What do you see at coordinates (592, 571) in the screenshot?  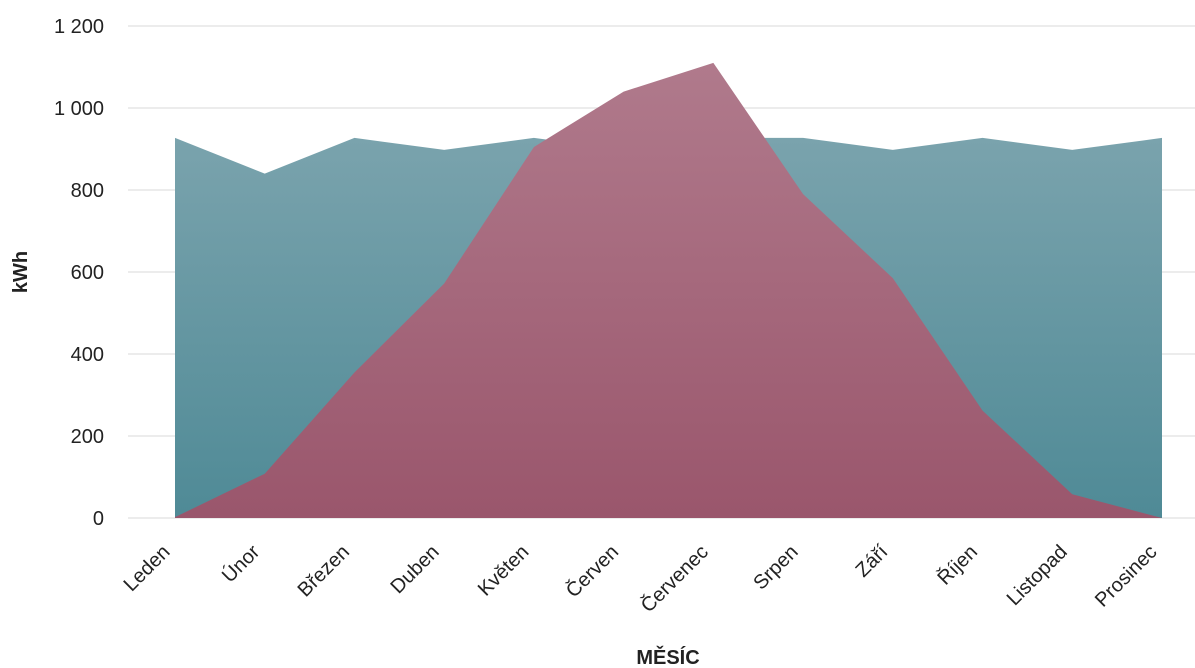 I see `x-tick-label: Červen` at bounding box center [592, 571].